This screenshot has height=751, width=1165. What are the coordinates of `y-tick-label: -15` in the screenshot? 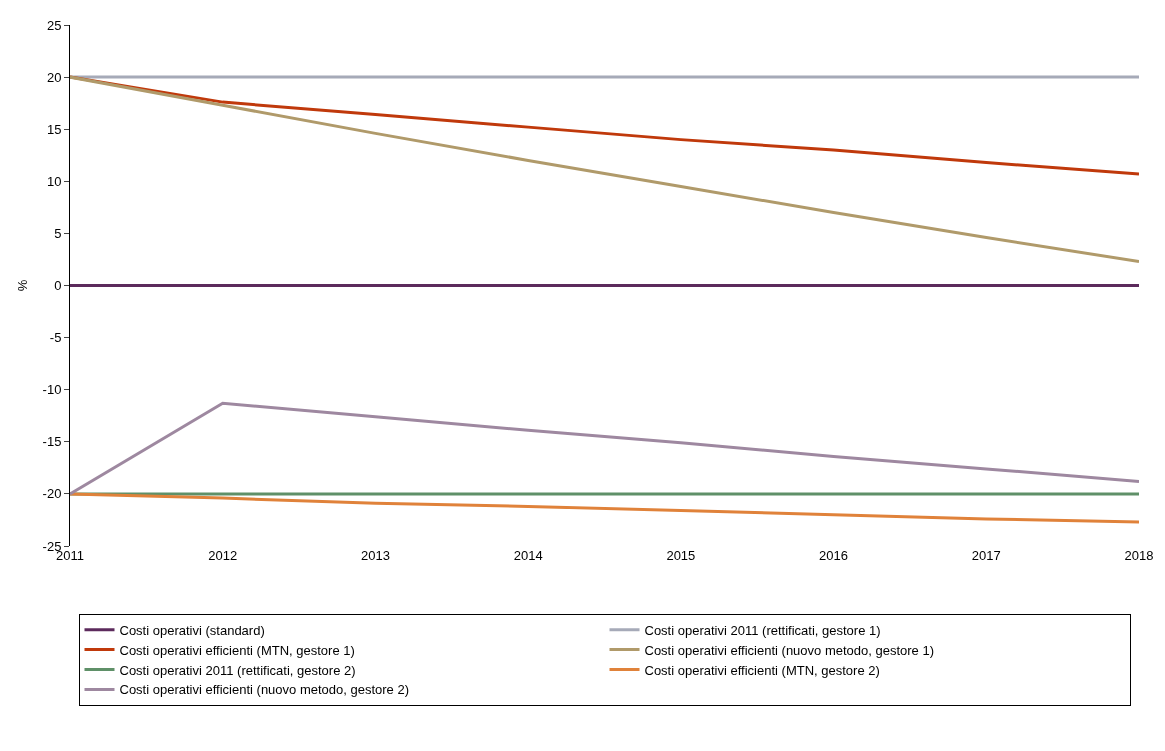 It's located at (52, 442).